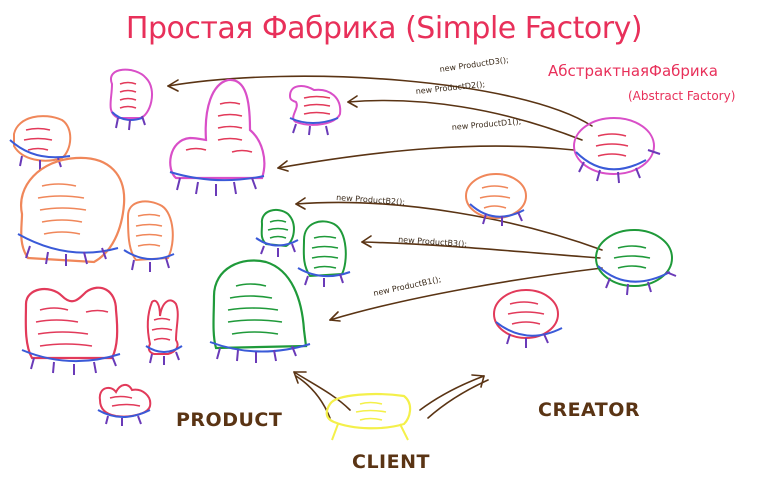  I want to click on creator-b-creature, so click(636, 262).